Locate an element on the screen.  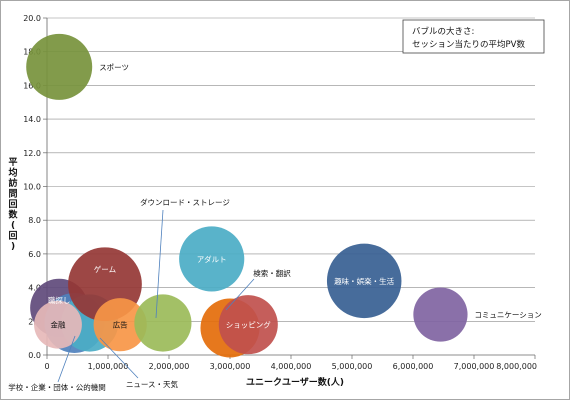
bubble-label: 趣味・娯楽・生活 is located at coordinates (364, 281).